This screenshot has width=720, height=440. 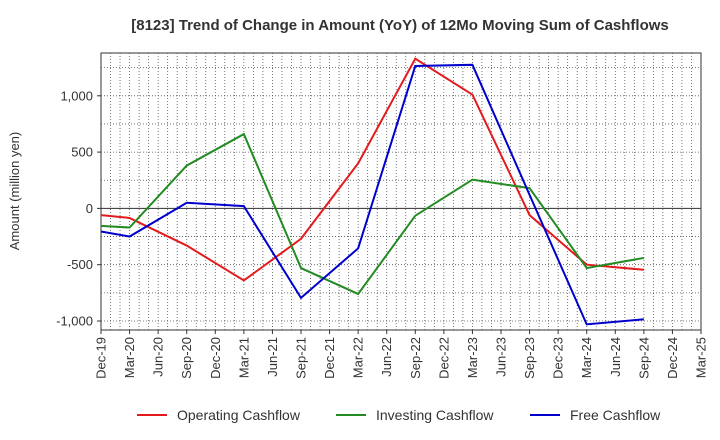 What do you see at coordinates (89, 208) in the screenshot?
I see `y-tick-label: 0` at bounding box center [89, 208].